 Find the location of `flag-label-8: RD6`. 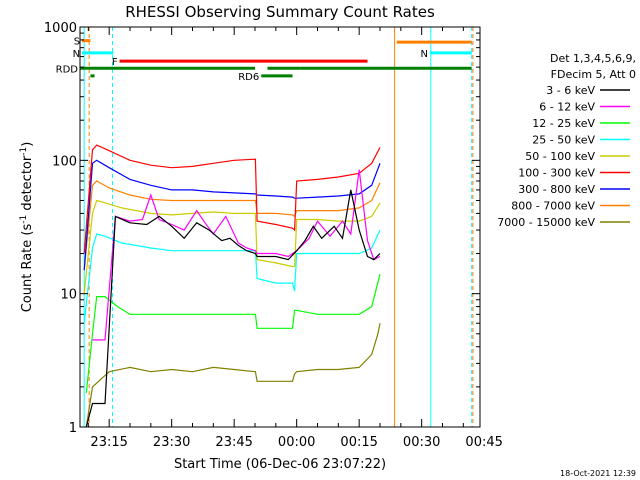

flag-label-8: RD6 is located at coordinates (248, 77).